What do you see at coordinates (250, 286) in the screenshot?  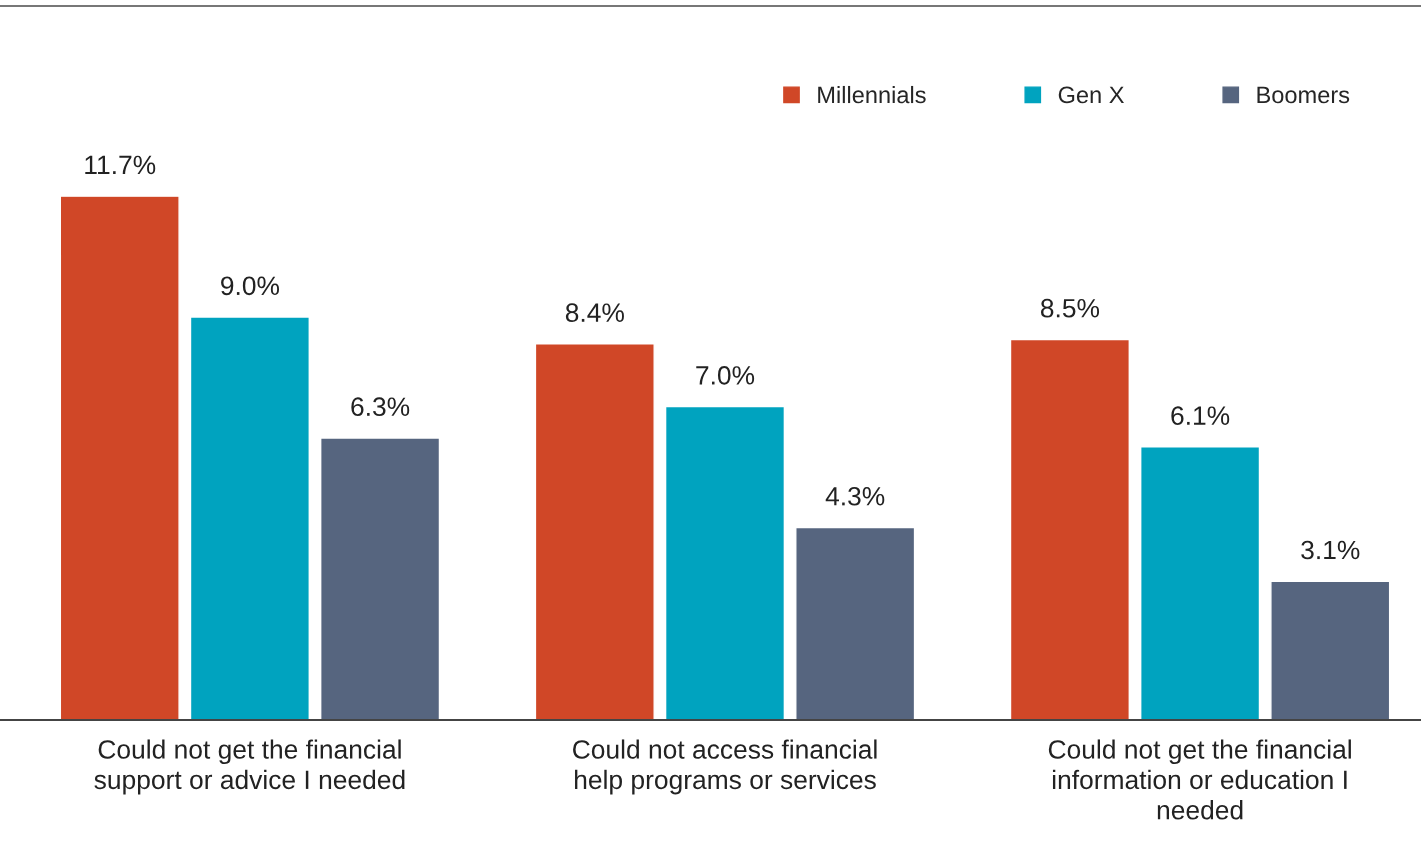 I see `data-label: 9.0%` at bounding box center [250, 286].